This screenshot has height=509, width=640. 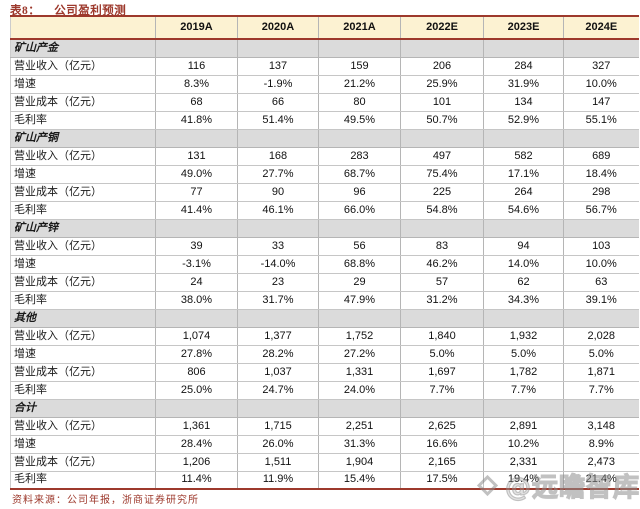 I want to click on value-cell: 77, so click(x=196, y=192).